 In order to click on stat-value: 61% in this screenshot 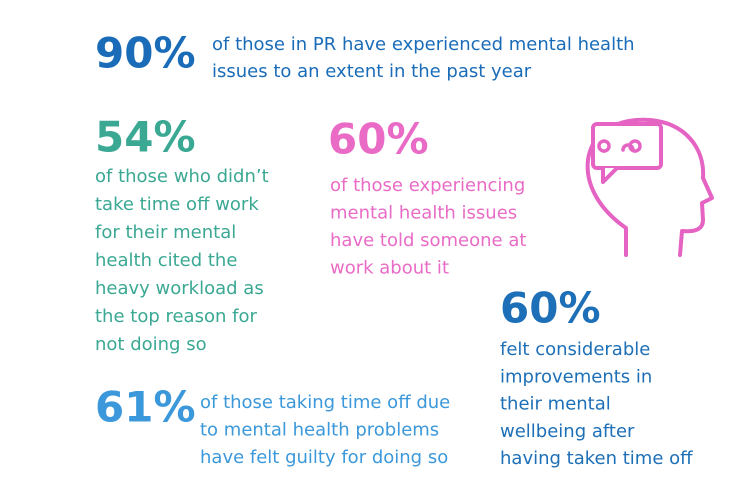, I will do `click(145, 407)`.